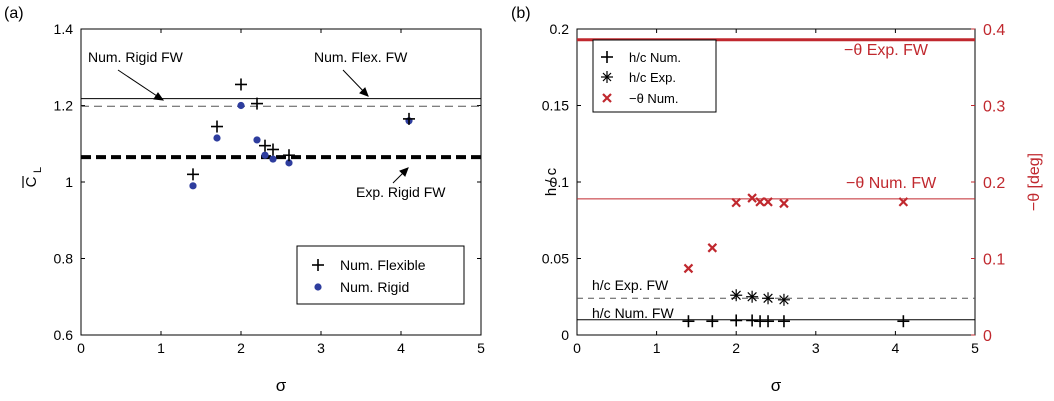  I want to click on legend-theta-num: −θ Num., so click(654, 98).